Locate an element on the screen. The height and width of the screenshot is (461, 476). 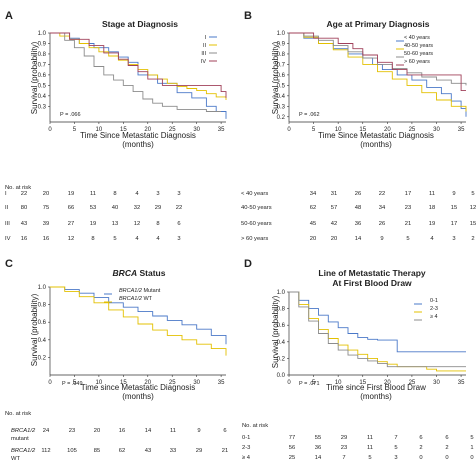
panel-a-x-tick-label: 20 is located at coordinates (147, 130).